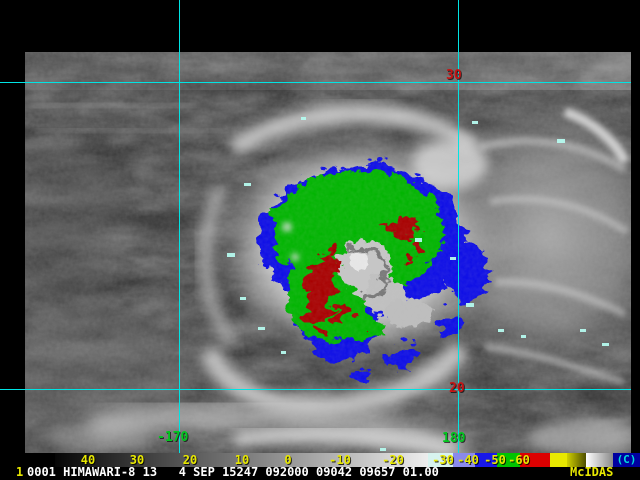 The width and height of the screenshot is (640, 480). Describe the element at coordinates (468, 460) in the screenshot. I see `colorbar-tick--40: -40` at that location.